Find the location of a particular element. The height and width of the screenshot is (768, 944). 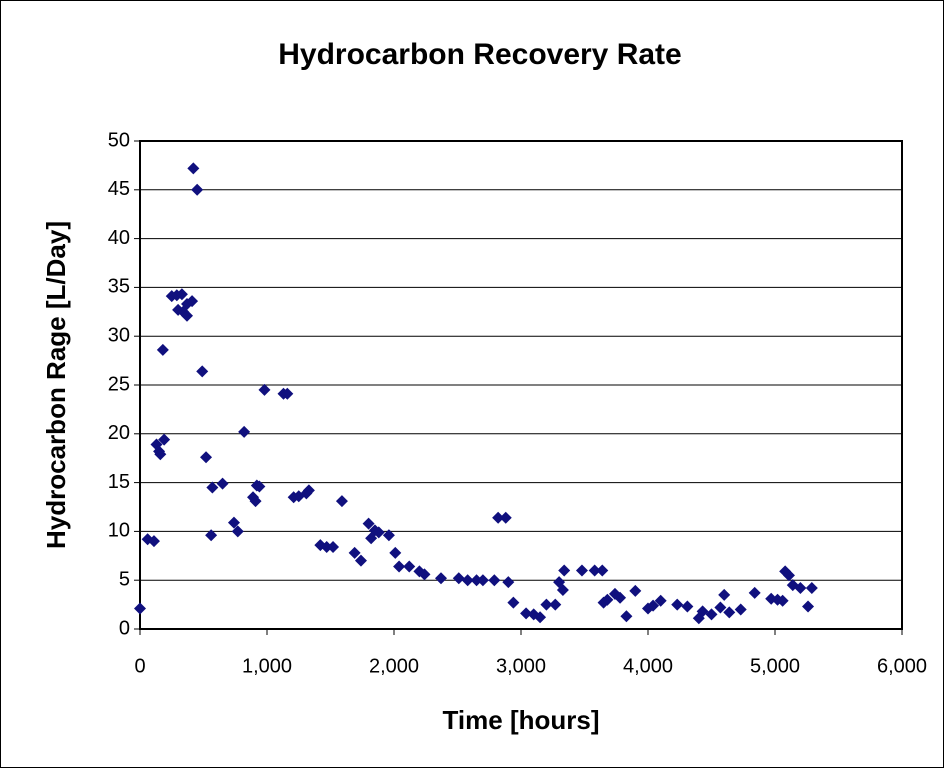

x-axis-label: Time [hours] is located at coordinates (521, 720).